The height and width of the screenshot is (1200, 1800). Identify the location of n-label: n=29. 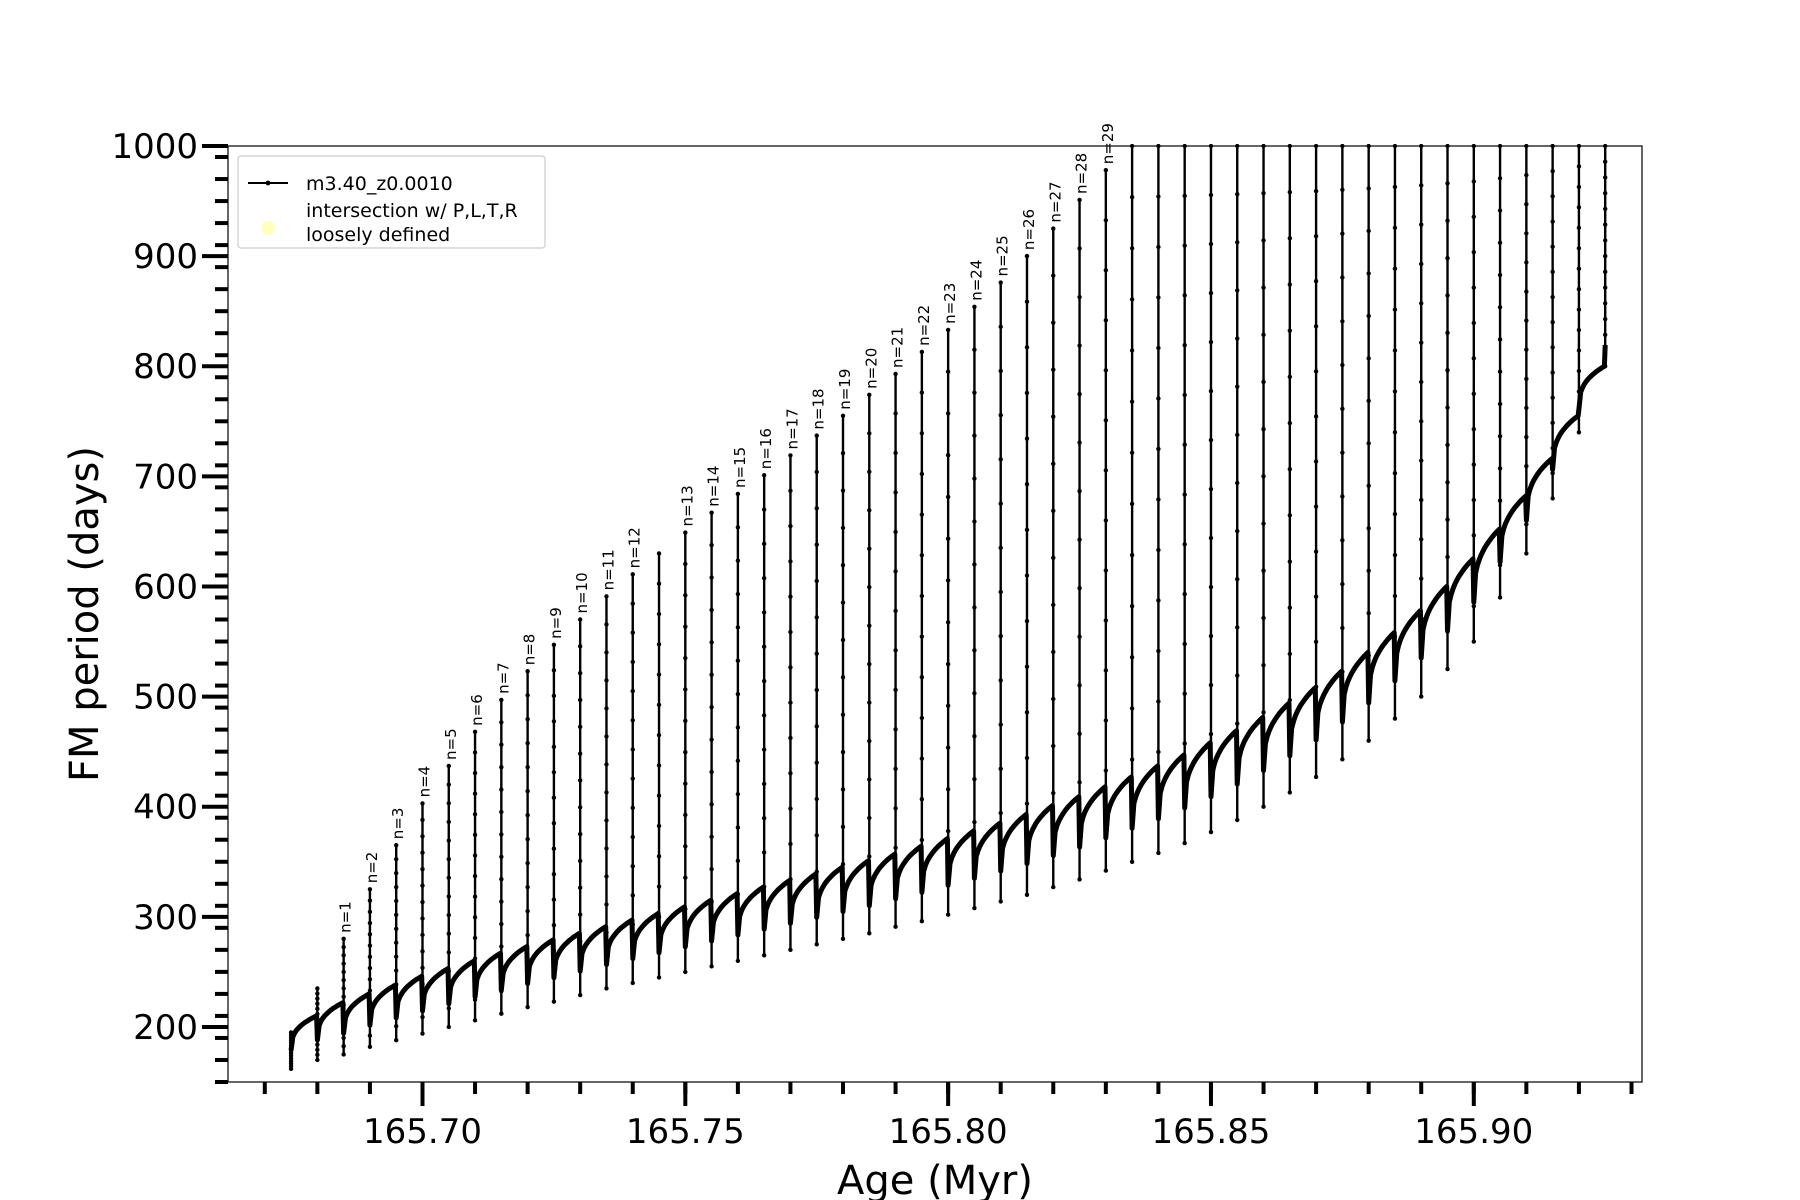
(1108, 143).